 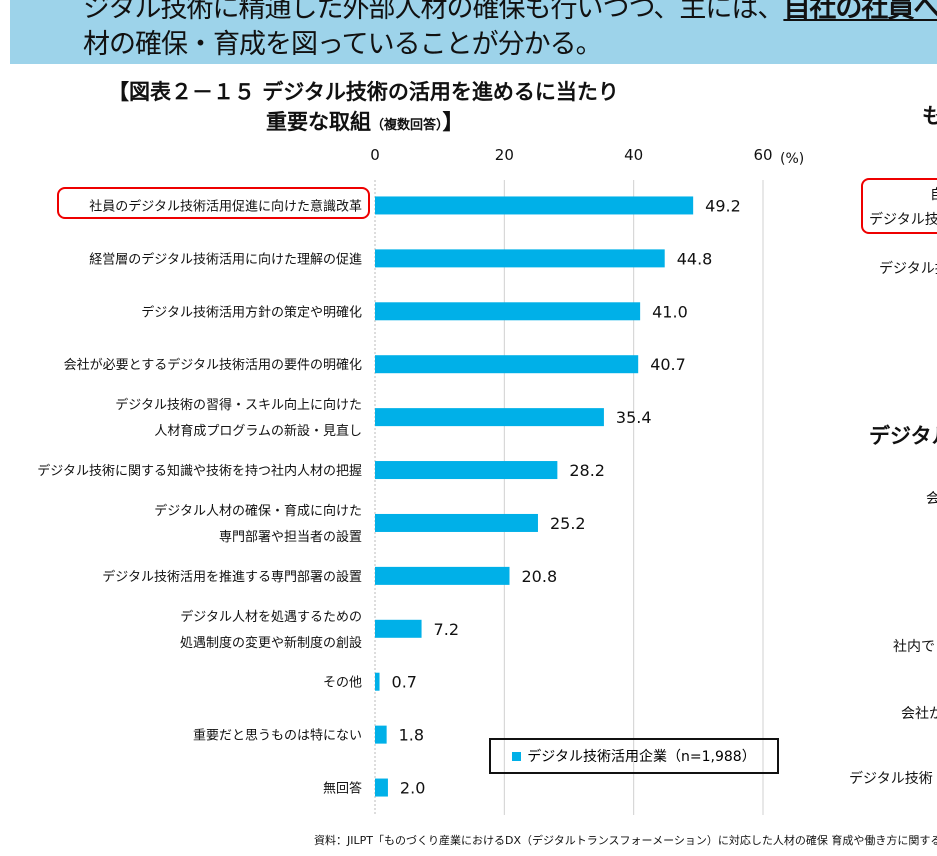 I want to click on x-tick-label: 0, so click(x=375, y=155).